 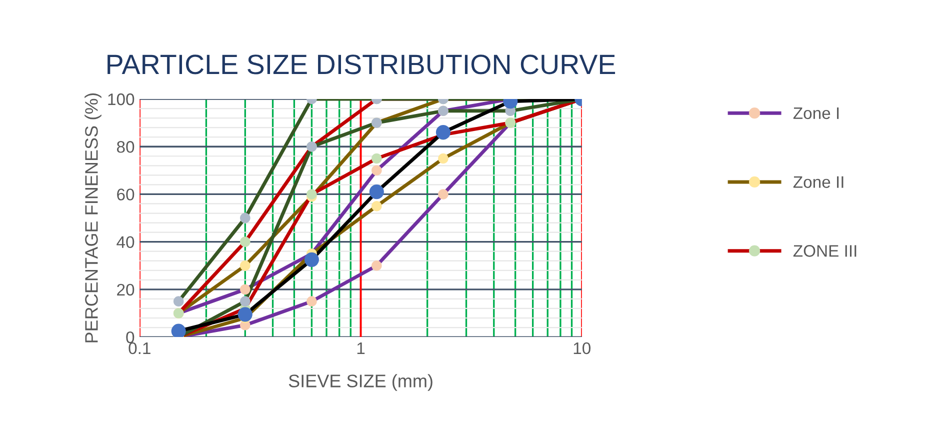 What do you see at coordinates (582, 348) in the screenshot?
I see `x-tick-label: 10` at bounding box center [582, 348].